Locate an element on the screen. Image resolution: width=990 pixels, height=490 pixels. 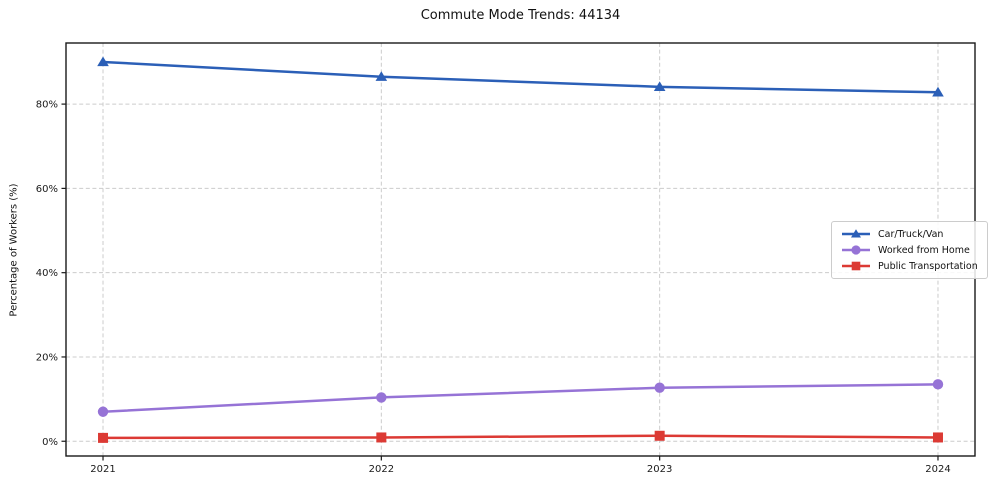
legend-item-worked-from-home: Worked from Home is located at coordinates (909, 250).